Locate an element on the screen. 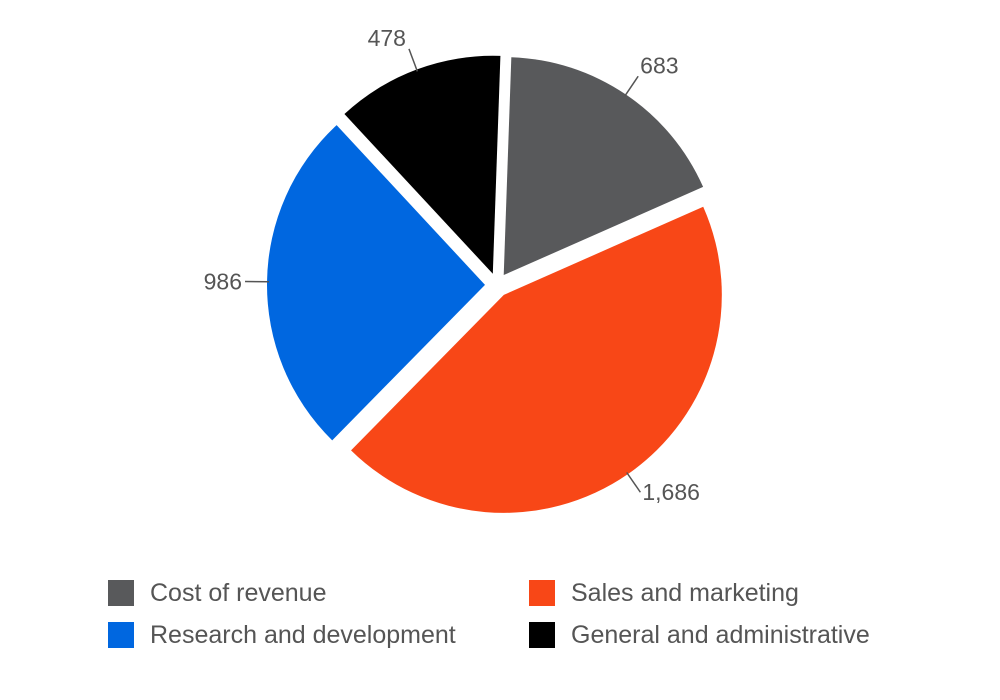 This screenshot has width=1000, height=700. legend-item-research-and-development: Research and development is located at coordinates (318, 635).